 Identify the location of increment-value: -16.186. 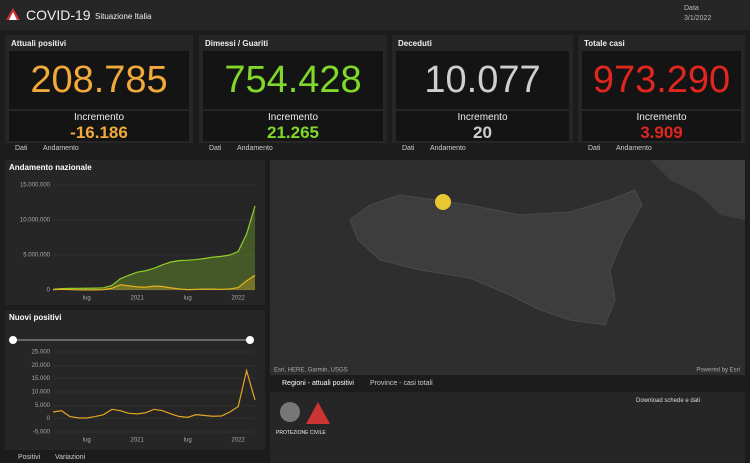
(99, 132).